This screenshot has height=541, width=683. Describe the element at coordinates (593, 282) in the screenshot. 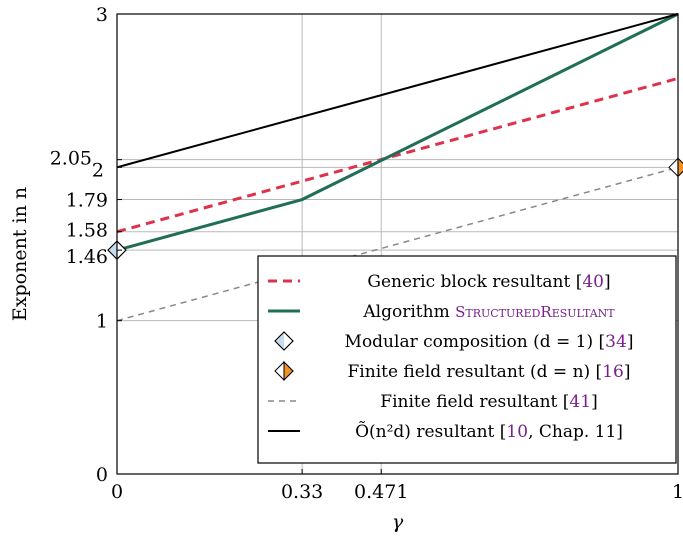

I see `legend-cite-0: 40` at that location.